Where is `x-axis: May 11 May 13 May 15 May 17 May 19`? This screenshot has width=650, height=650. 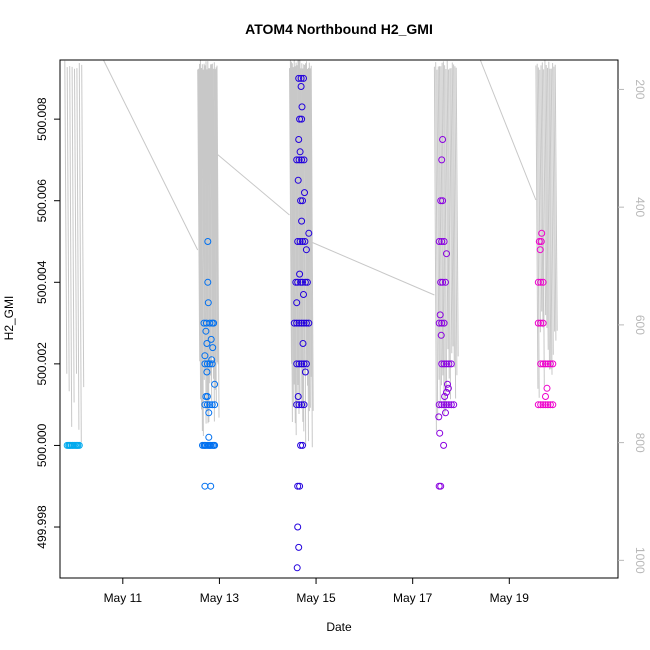
x-axis: May 11 May 13 May 15 May 17 May 19 is located at coordinates (317, 591).